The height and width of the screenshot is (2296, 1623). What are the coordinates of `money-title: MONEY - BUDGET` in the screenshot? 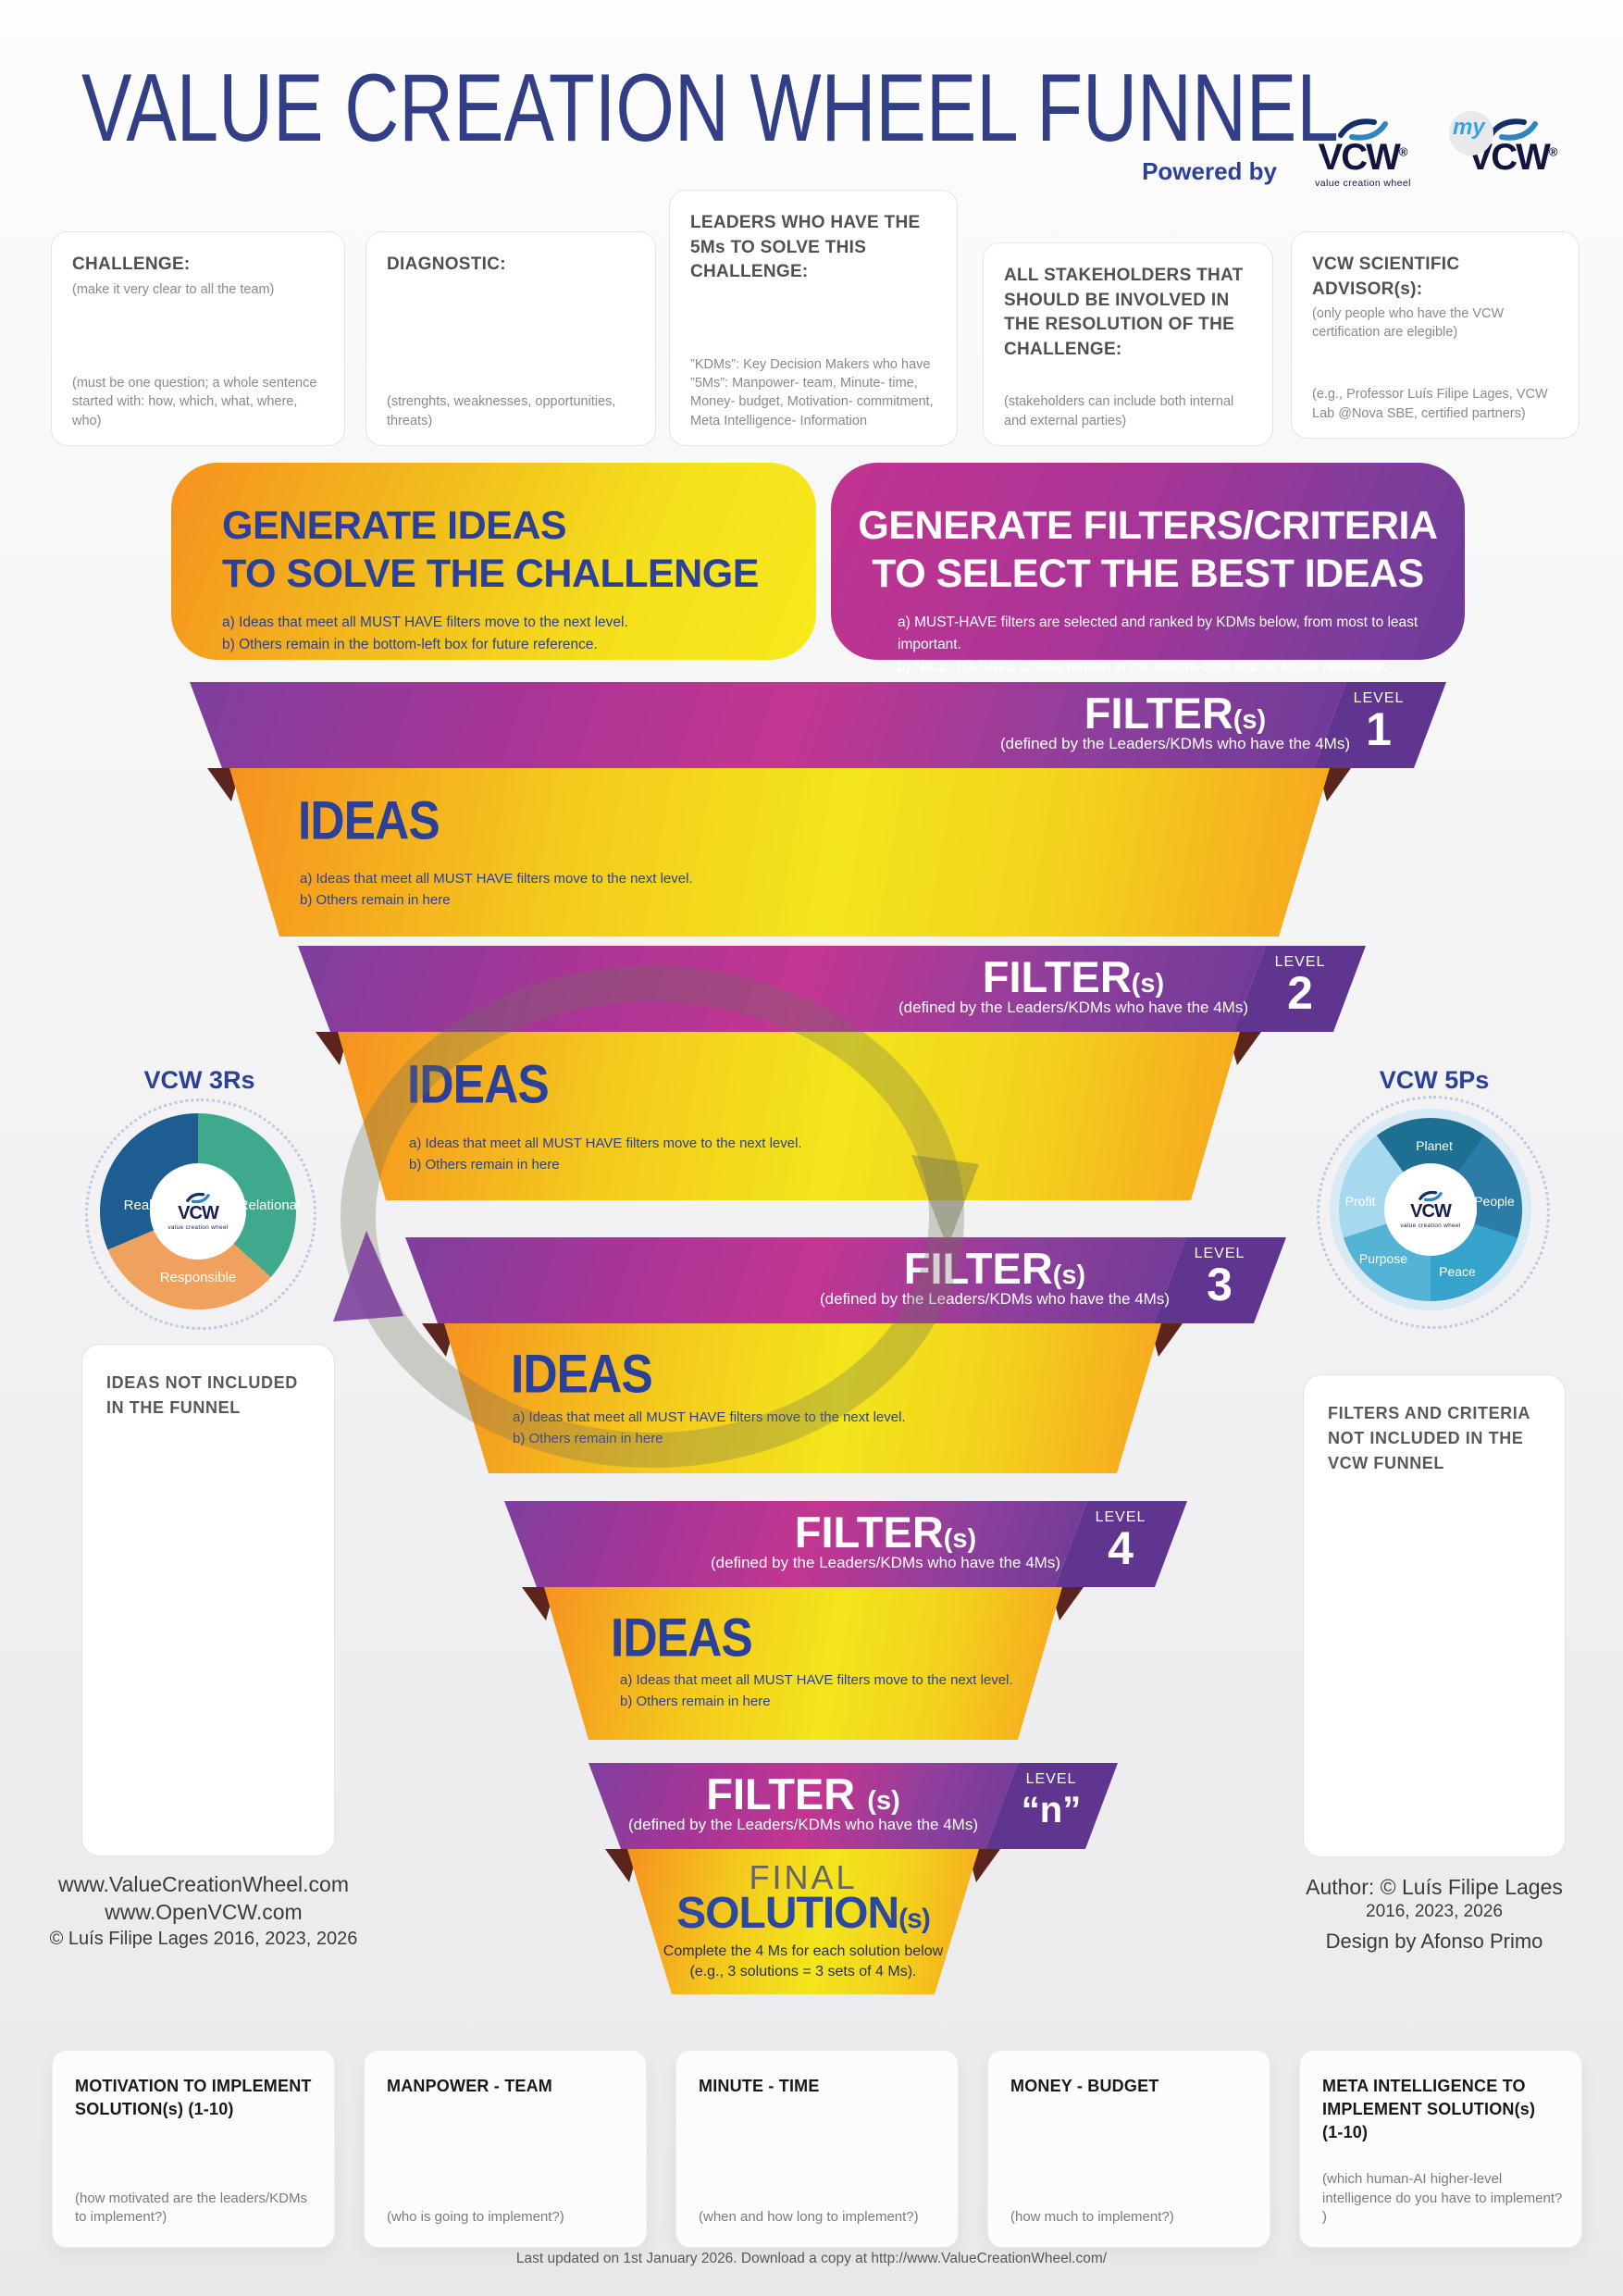 It's located at (1084, 2086).